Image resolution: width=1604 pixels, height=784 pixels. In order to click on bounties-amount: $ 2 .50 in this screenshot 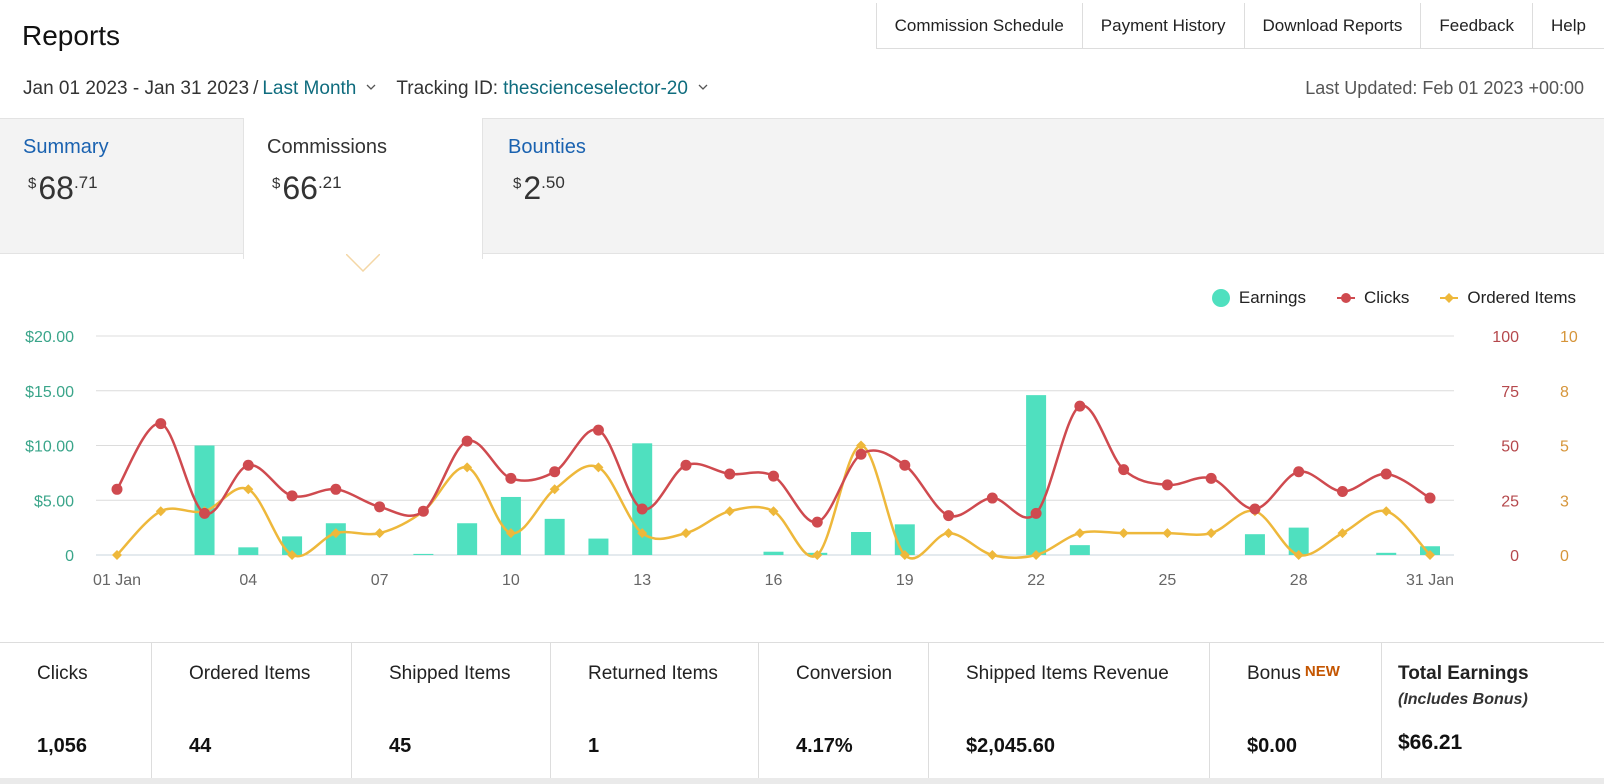, I will do `click(607, 188)`.